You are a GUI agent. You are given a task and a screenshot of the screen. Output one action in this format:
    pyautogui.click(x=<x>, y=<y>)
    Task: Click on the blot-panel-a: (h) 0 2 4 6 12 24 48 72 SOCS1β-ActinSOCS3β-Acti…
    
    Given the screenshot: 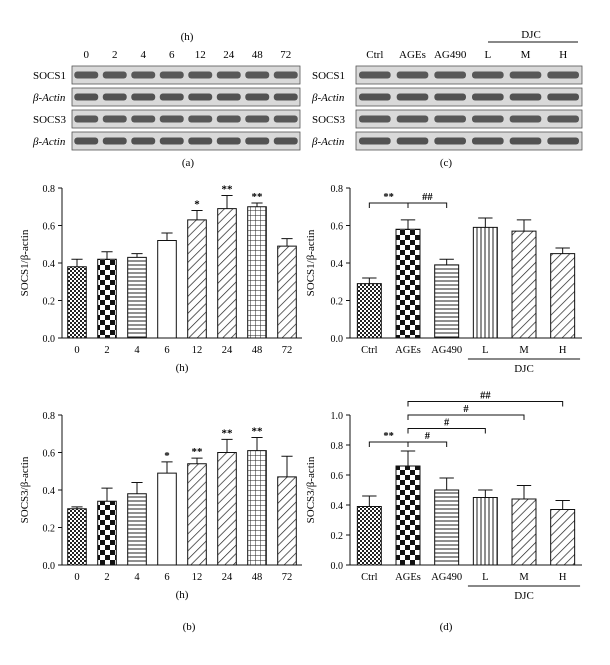 What is the action you would take?
    pyautogui.click(x=166, y=100)
    